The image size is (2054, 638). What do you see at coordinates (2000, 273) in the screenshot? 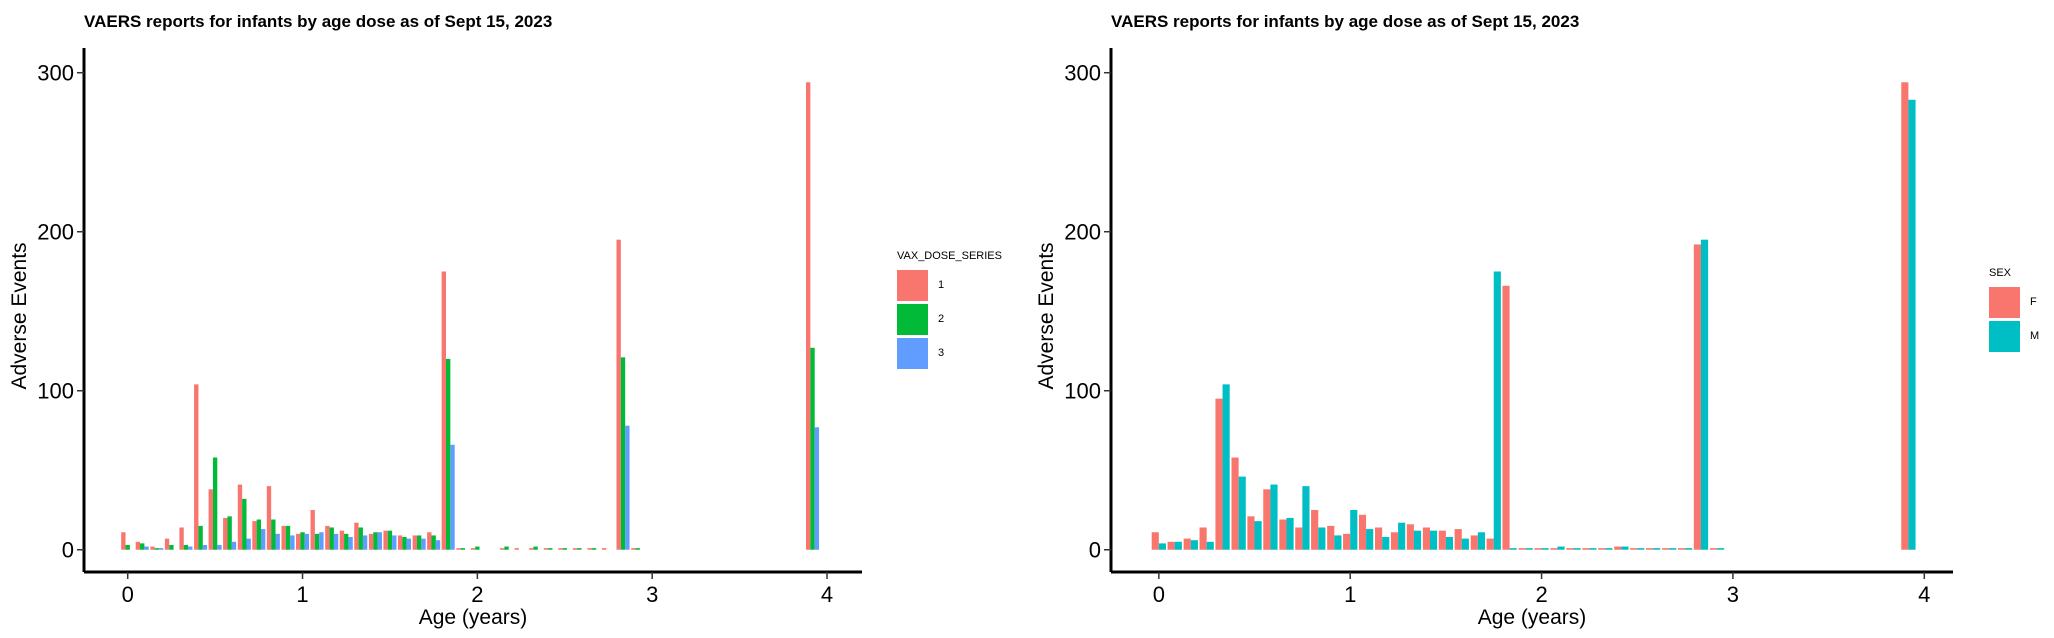
I see `legend-title: SEX` at bounding box center [2000, 273].